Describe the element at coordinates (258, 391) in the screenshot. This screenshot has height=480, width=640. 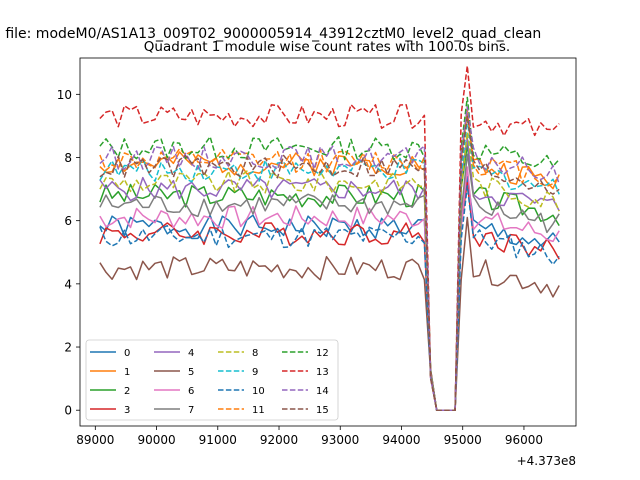
I see `legend-label-10: 10` at that location.